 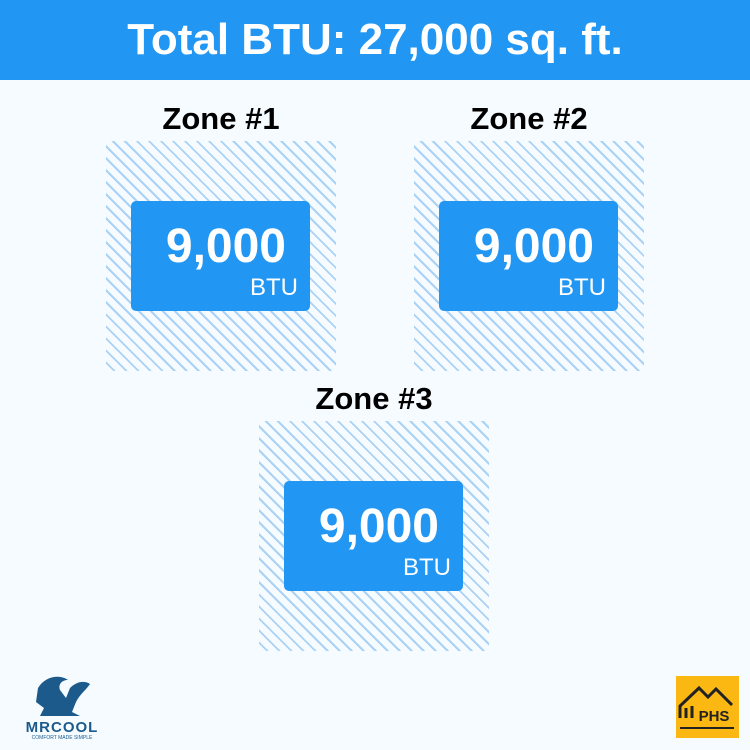 I want to click on mrcool-logo: MRCOOL COMFORT MADE SIMPLE, so click(x=62, y=704).